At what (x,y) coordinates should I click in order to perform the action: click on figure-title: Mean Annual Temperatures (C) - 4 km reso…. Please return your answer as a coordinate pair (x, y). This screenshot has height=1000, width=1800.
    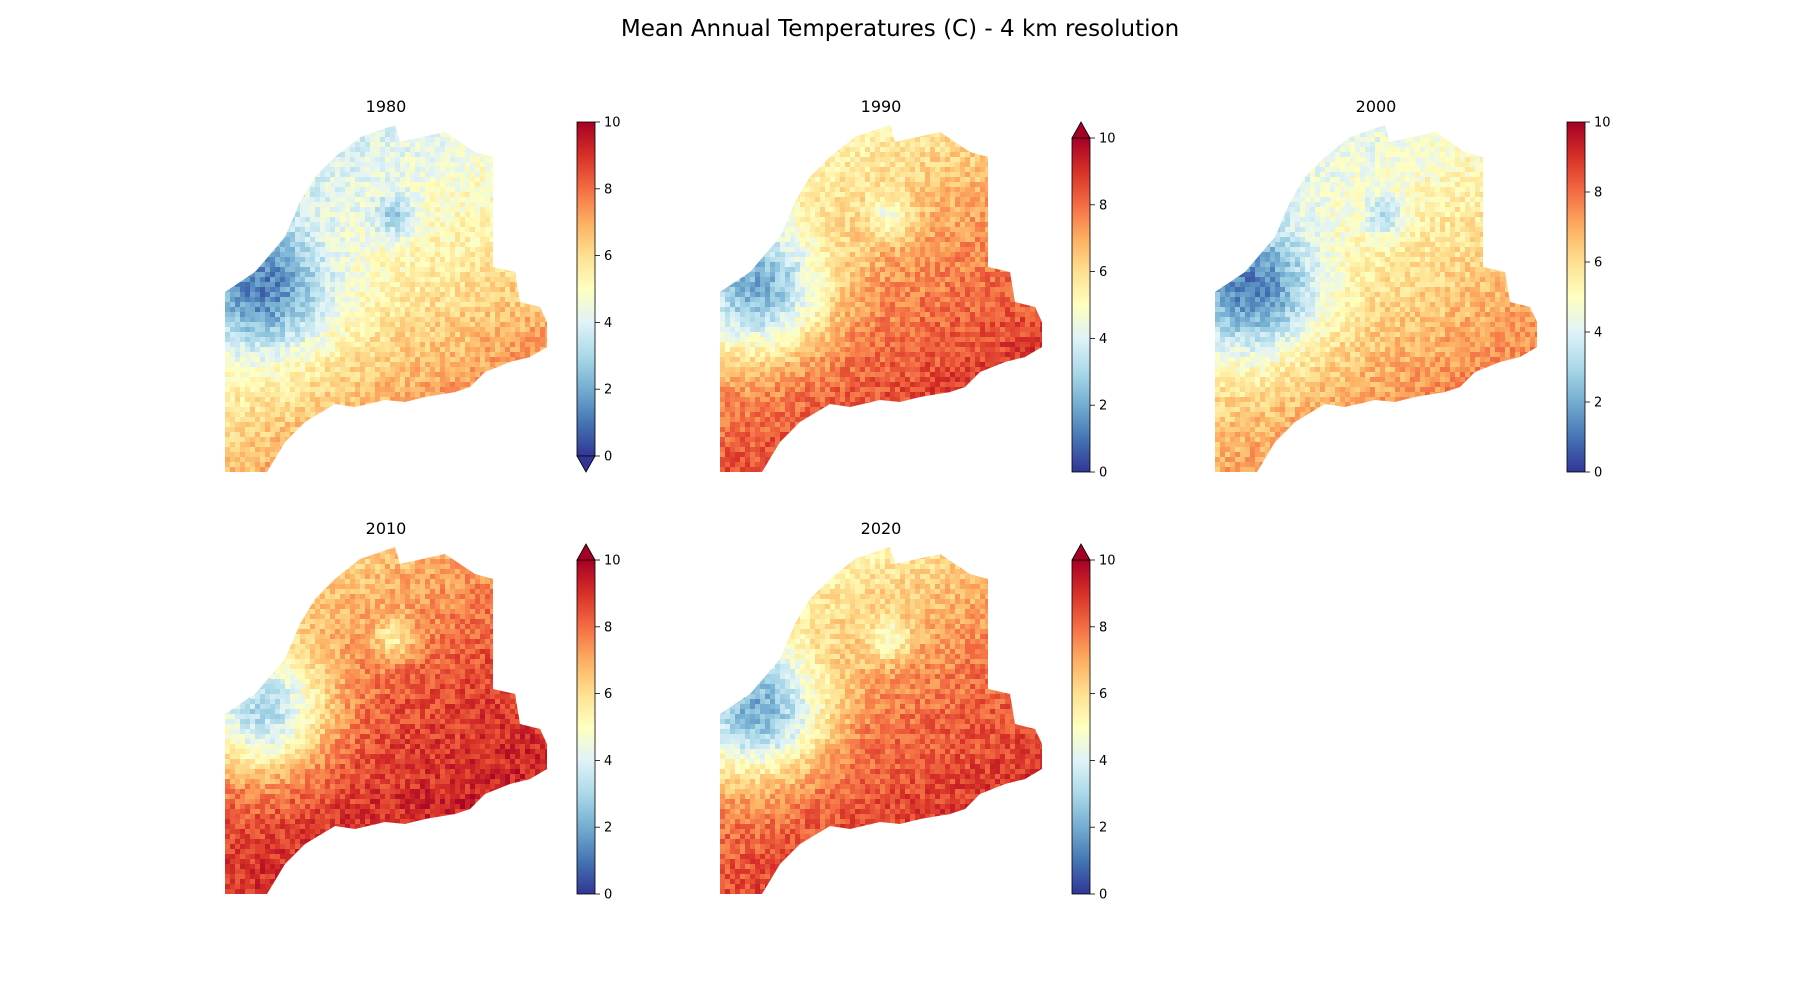
    Looking at the image, I should click on (900, 29).